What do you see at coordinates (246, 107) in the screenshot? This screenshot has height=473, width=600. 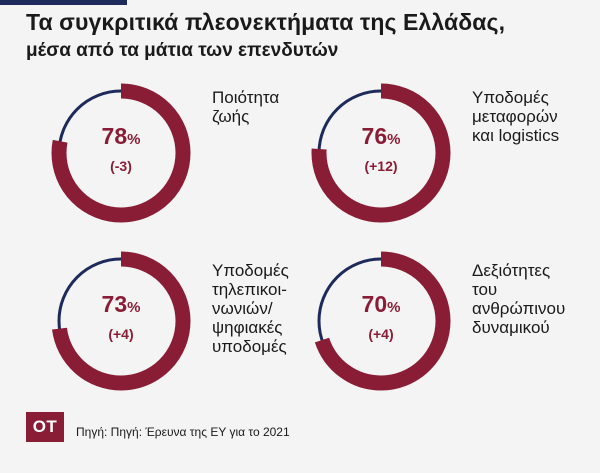 I see `donut-category-label: Ποιότητα ζωής` at bounding box center [246, 107].